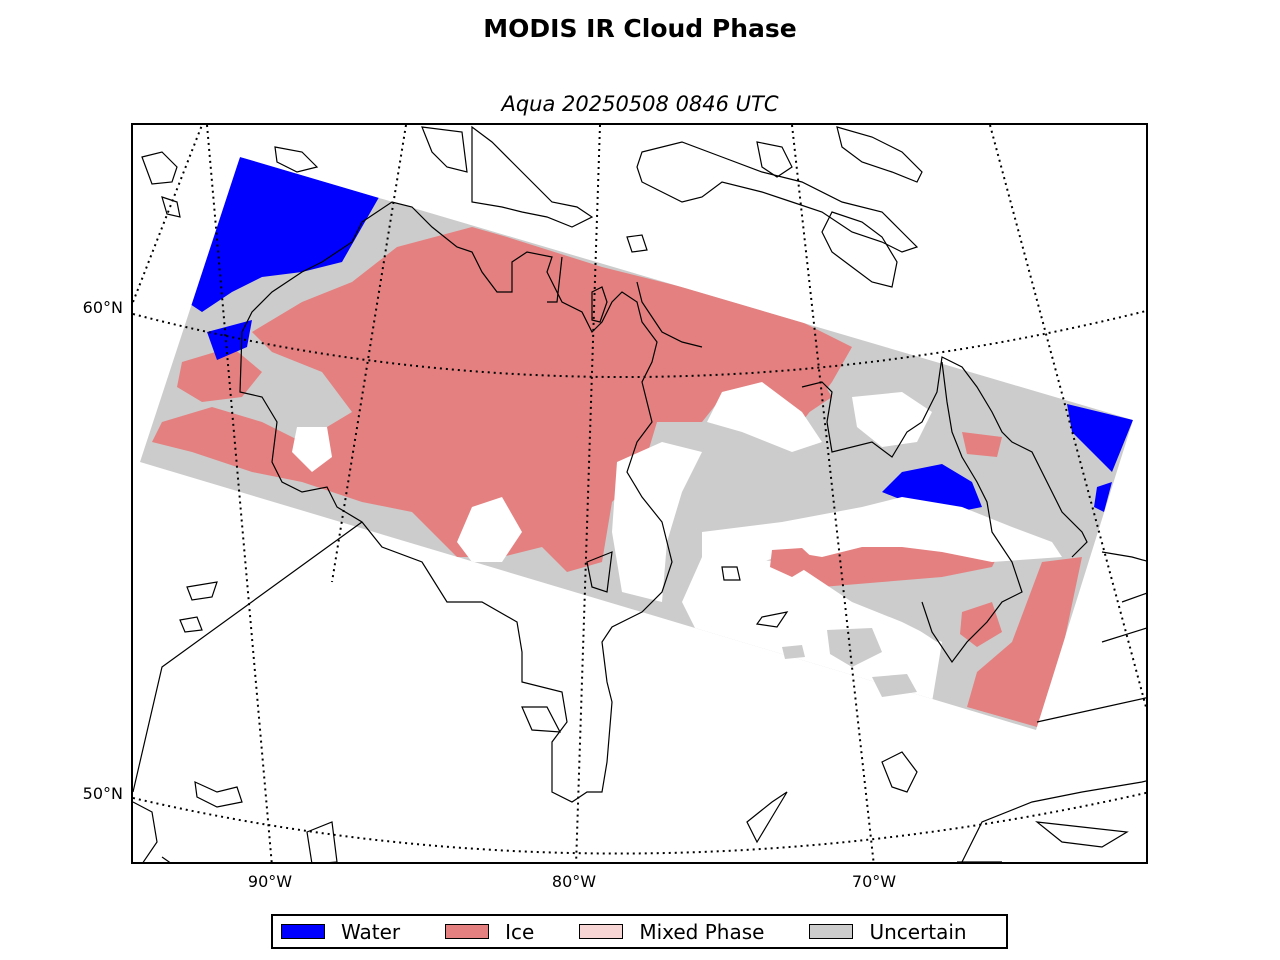  Describe the element at coordinates (601, 931) in the screenshot. I see `legend-swatch-mixed-phase` at that location.